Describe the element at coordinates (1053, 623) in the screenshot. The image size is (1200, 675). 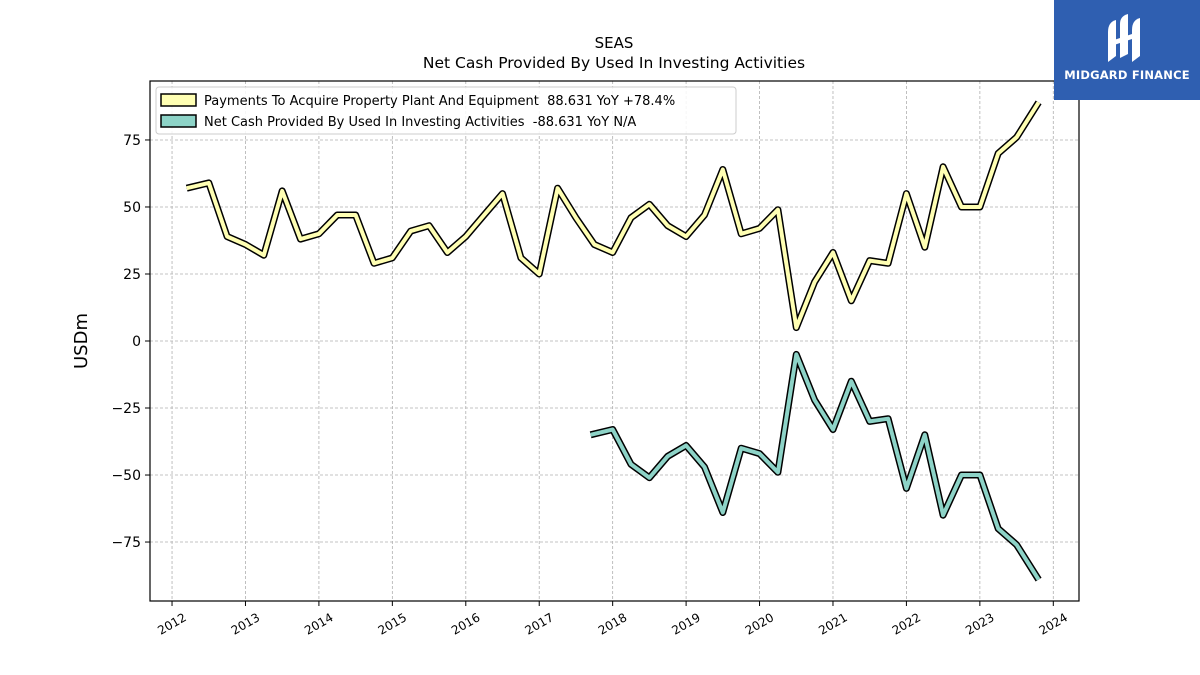
I see `x-tick-label: 2024` at that location.